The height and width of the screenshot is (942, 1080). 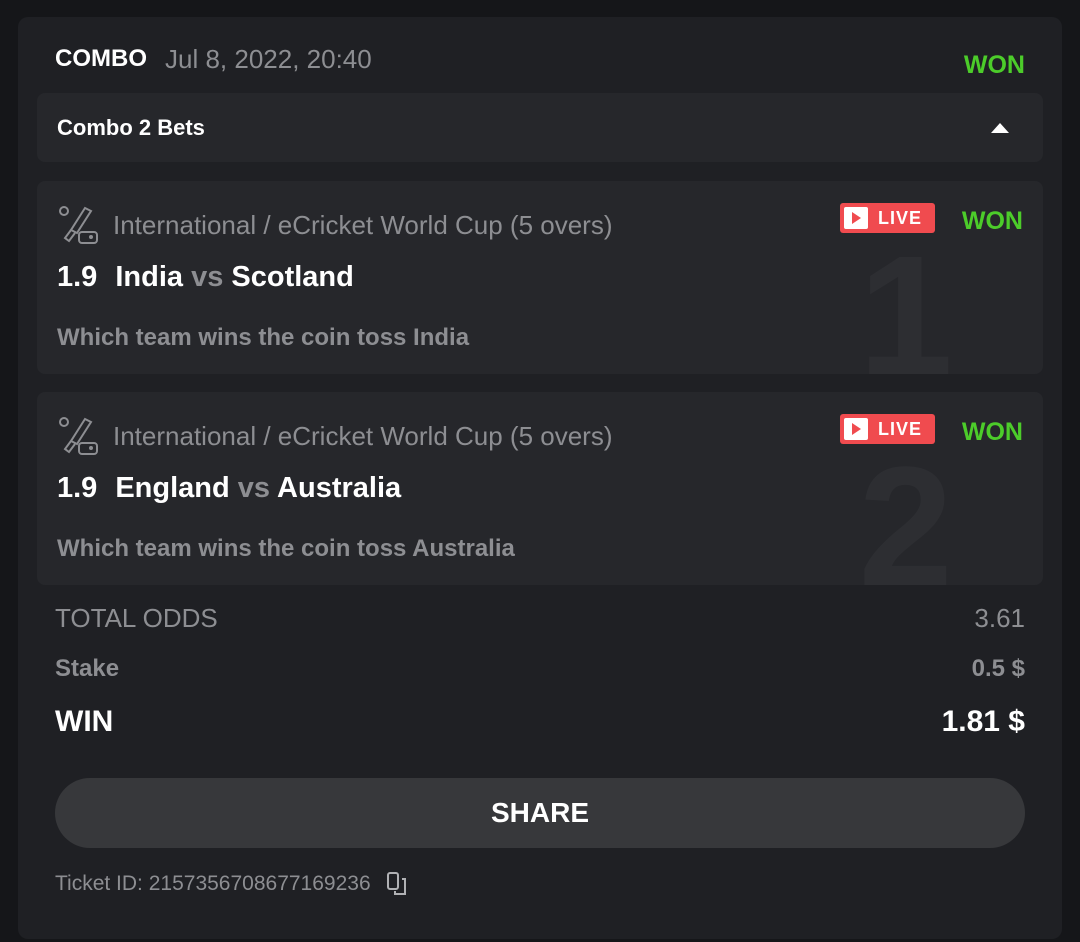 I want to click on home-team: India, so click(x=149, y=277).